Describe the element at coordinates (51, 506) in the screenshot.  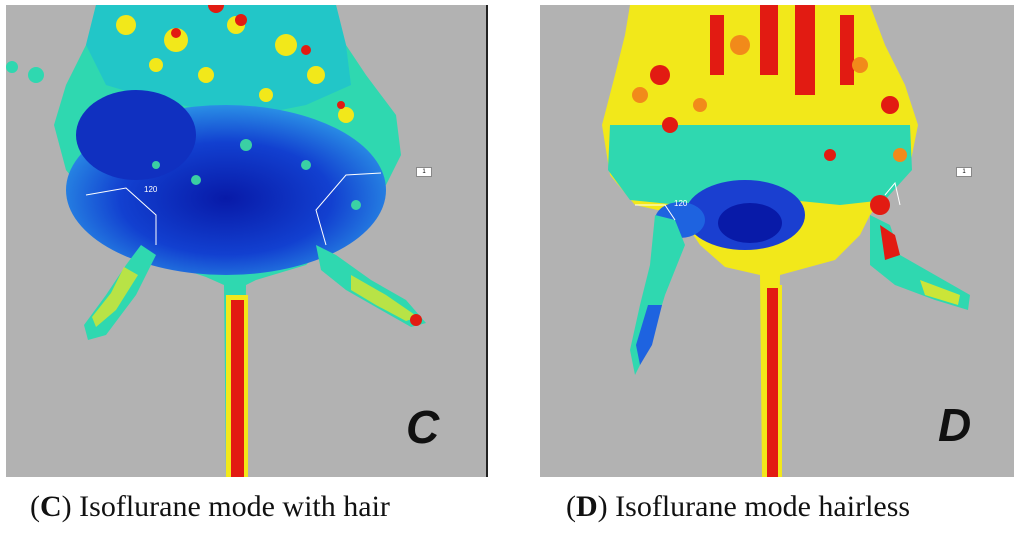
I see `caption-letter: C` at that location.